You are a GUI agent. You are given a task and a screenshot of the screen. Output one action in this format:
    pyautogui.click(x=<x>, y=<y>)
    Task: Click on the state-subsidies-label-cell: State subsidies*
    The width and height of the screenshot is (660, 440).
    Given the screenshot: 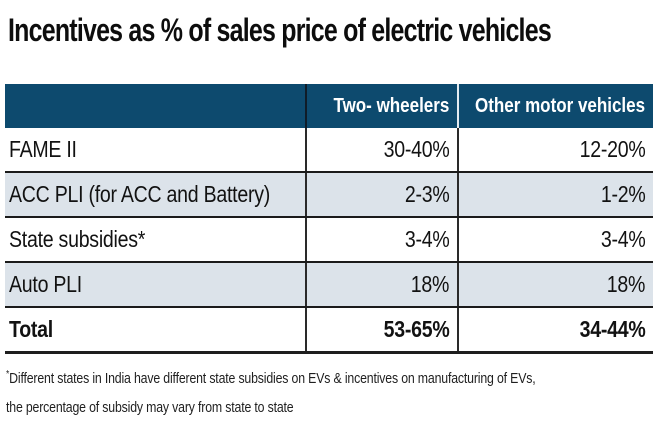 What is the action you would take?
    pyautogui.click(x=155, y=239)
    